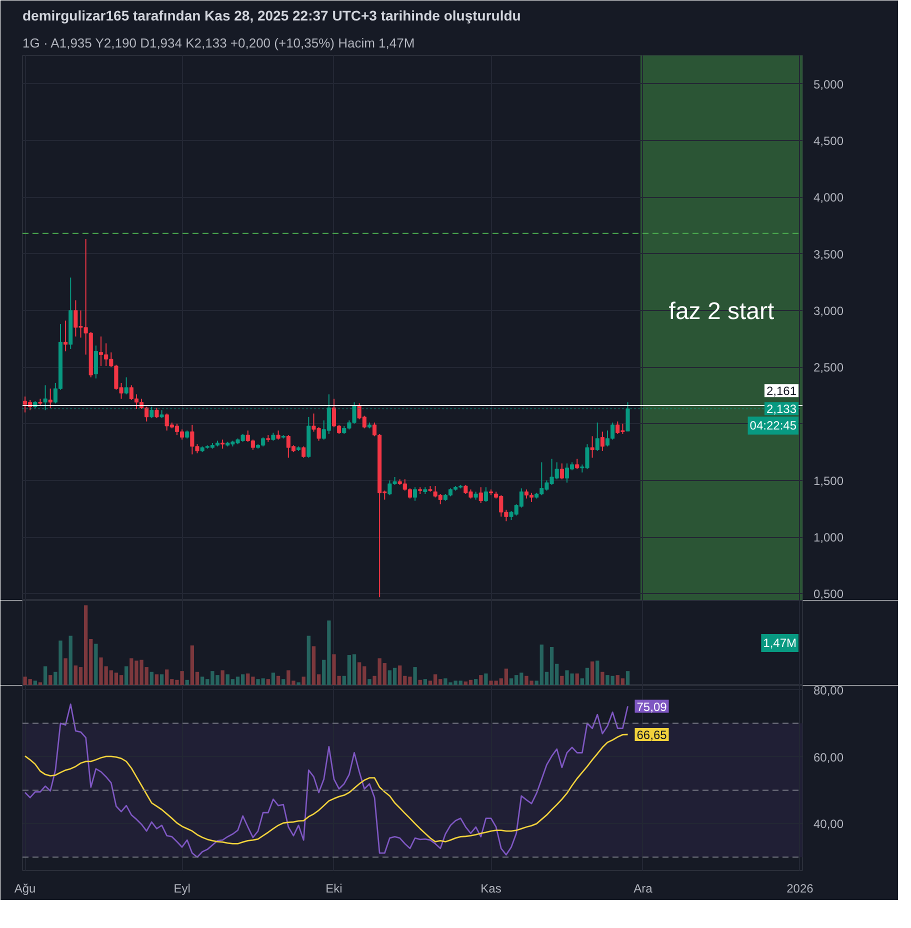  I want to click on y-tick-label: 4,000, so click(829, 197).